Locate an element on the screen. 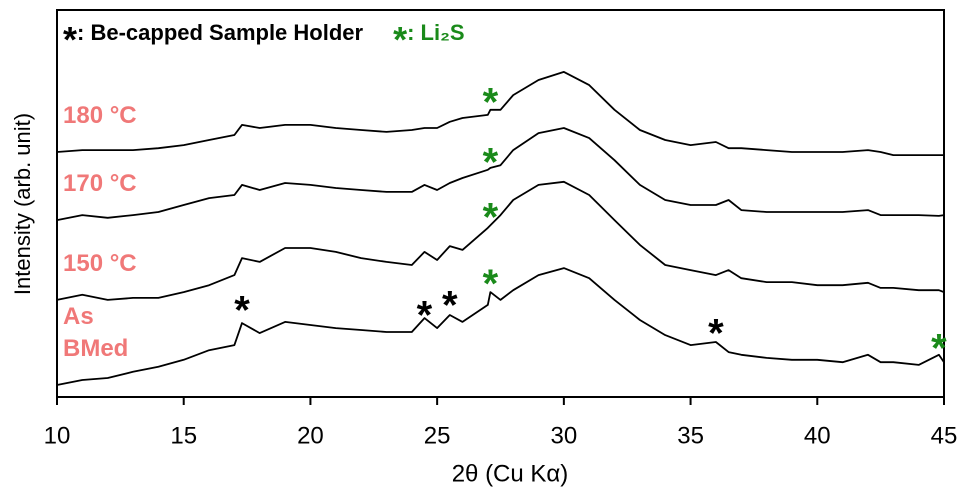 This screenshot has width=963, height=497. legend-entry: *: Li₂S is located at coordinates (428, 39).